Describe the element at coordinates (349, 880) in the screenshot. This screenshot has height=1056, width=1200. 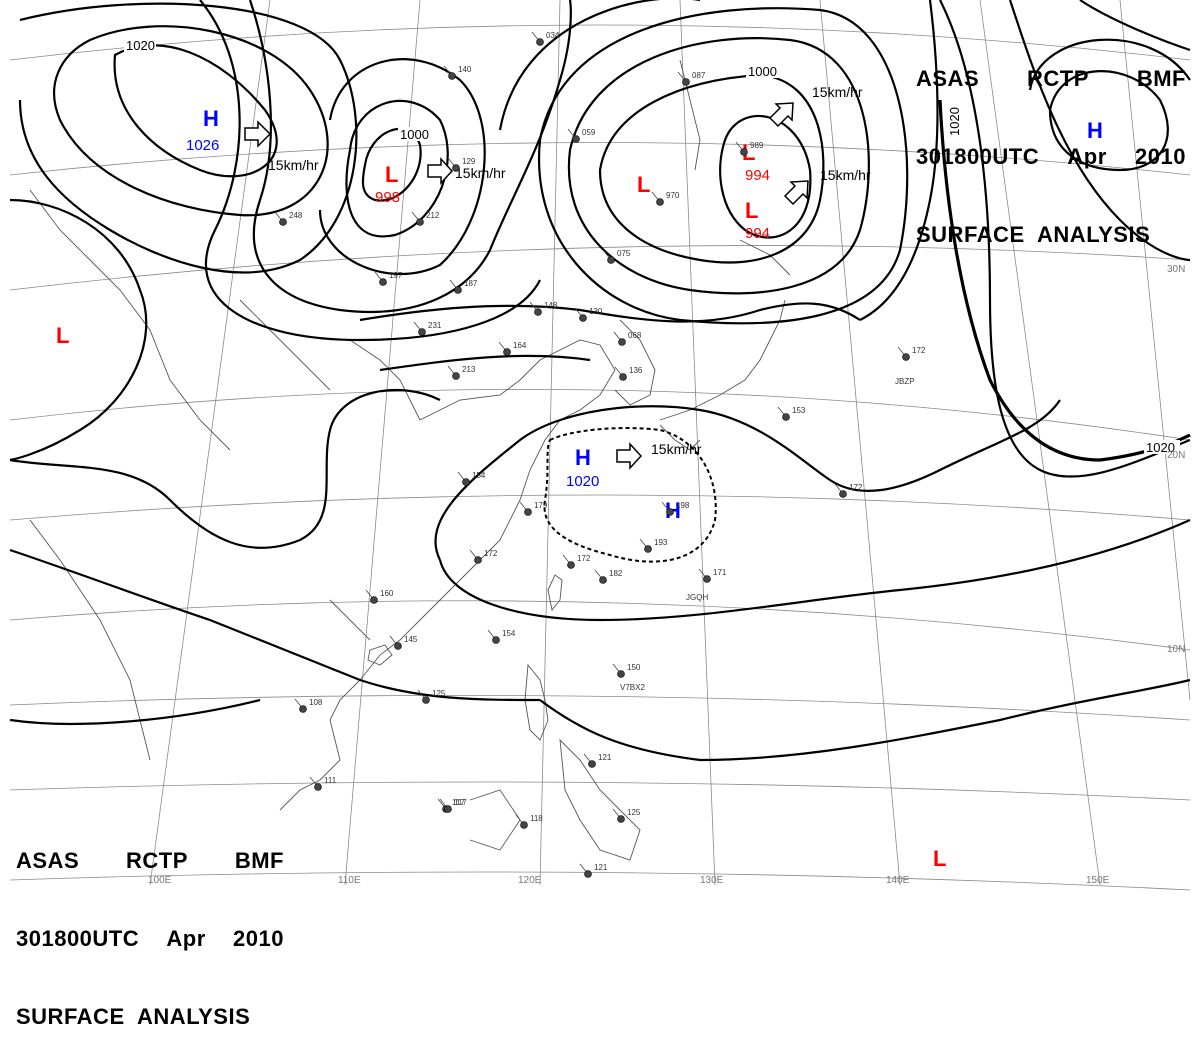
I see `lon-label-110e: 110E` at that location.